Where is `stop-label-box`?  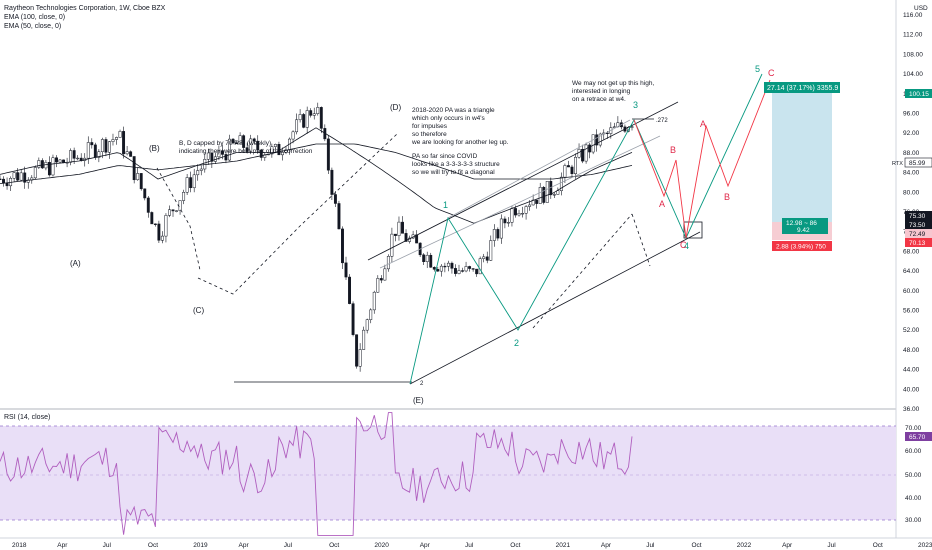 stop-label-box is located at coordinates (802, 246).